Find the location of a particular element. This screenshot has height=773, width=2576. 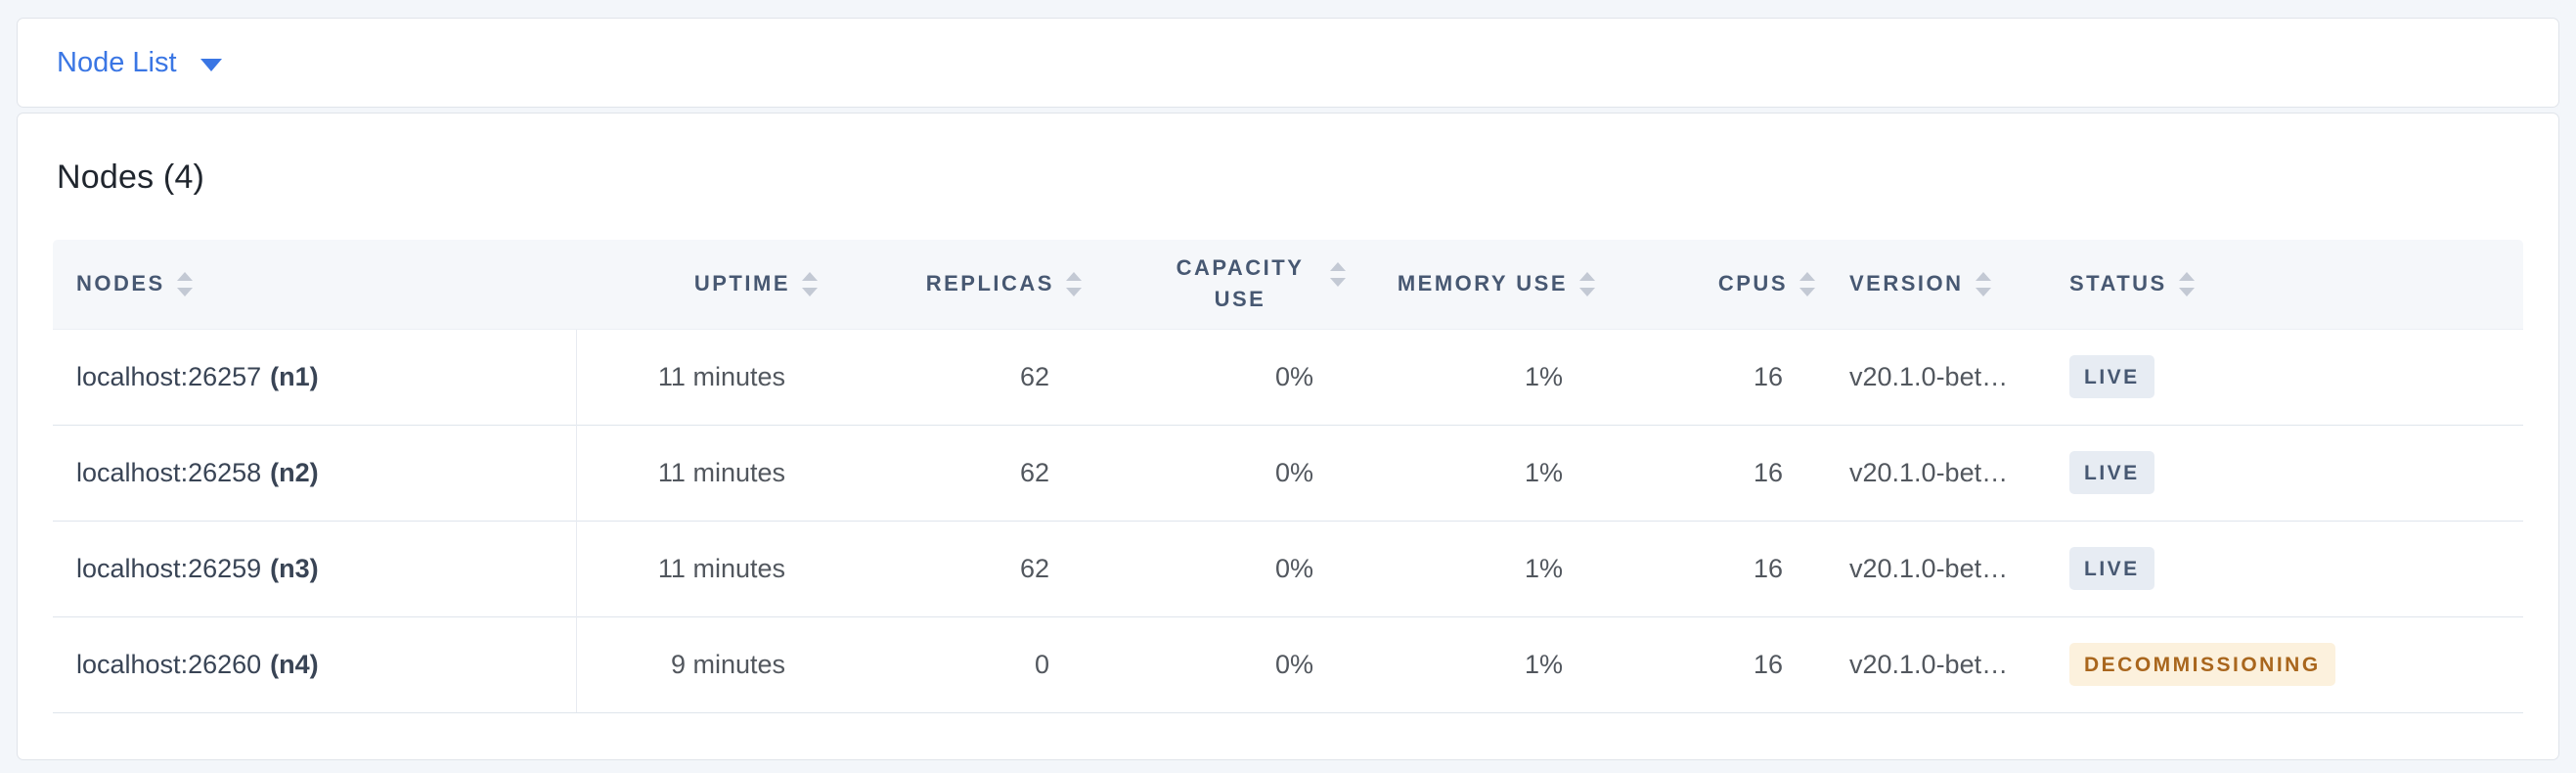

node-id: (n4) is located at coordinates (294, 664).